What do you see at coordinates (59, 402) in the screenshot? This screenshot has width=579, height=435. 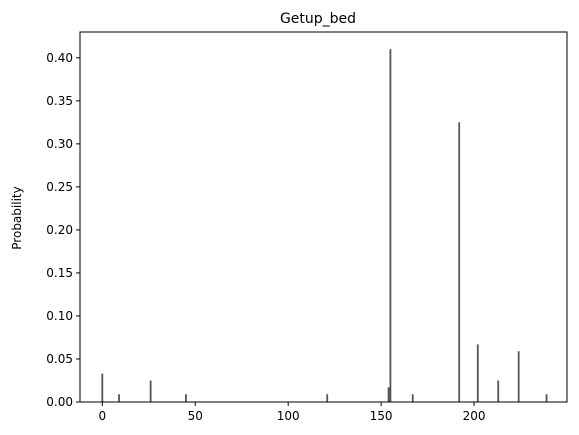 I see `y-tick-label-0: 0.00` at bounding box center [59, 402].